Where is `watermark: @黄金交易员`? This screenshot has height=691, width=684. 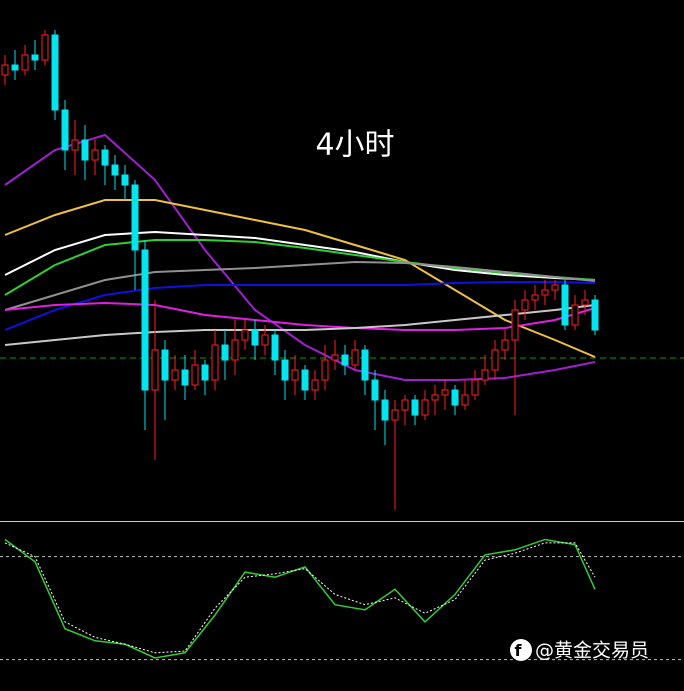 watermark: @黄金交易员 is located at coordinates (592, 651).